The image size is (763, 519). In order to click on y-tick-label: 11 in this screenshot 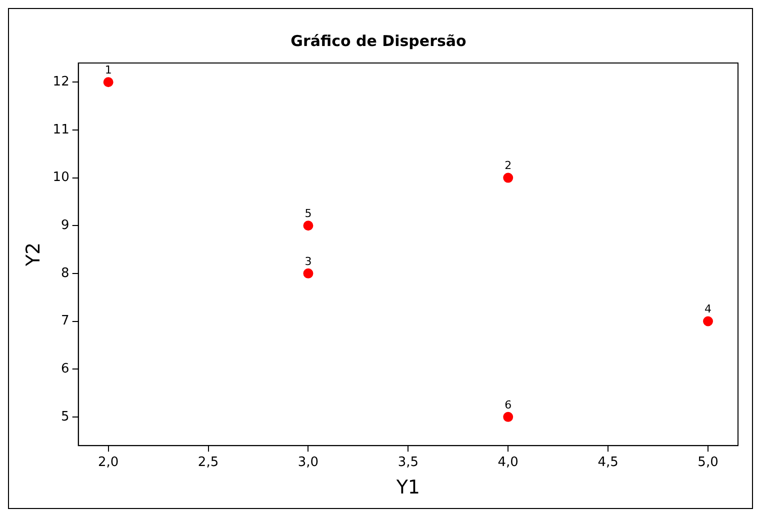, I will do `click(61, 130)`.